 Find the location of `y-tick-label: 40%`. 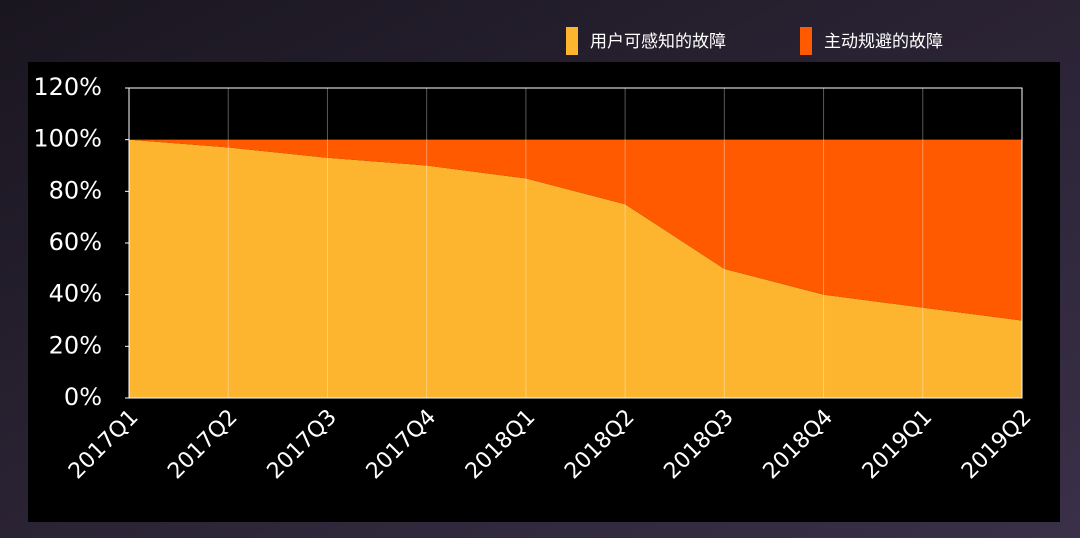

y-tick-label: 40% is located at coordinates (75, 294).